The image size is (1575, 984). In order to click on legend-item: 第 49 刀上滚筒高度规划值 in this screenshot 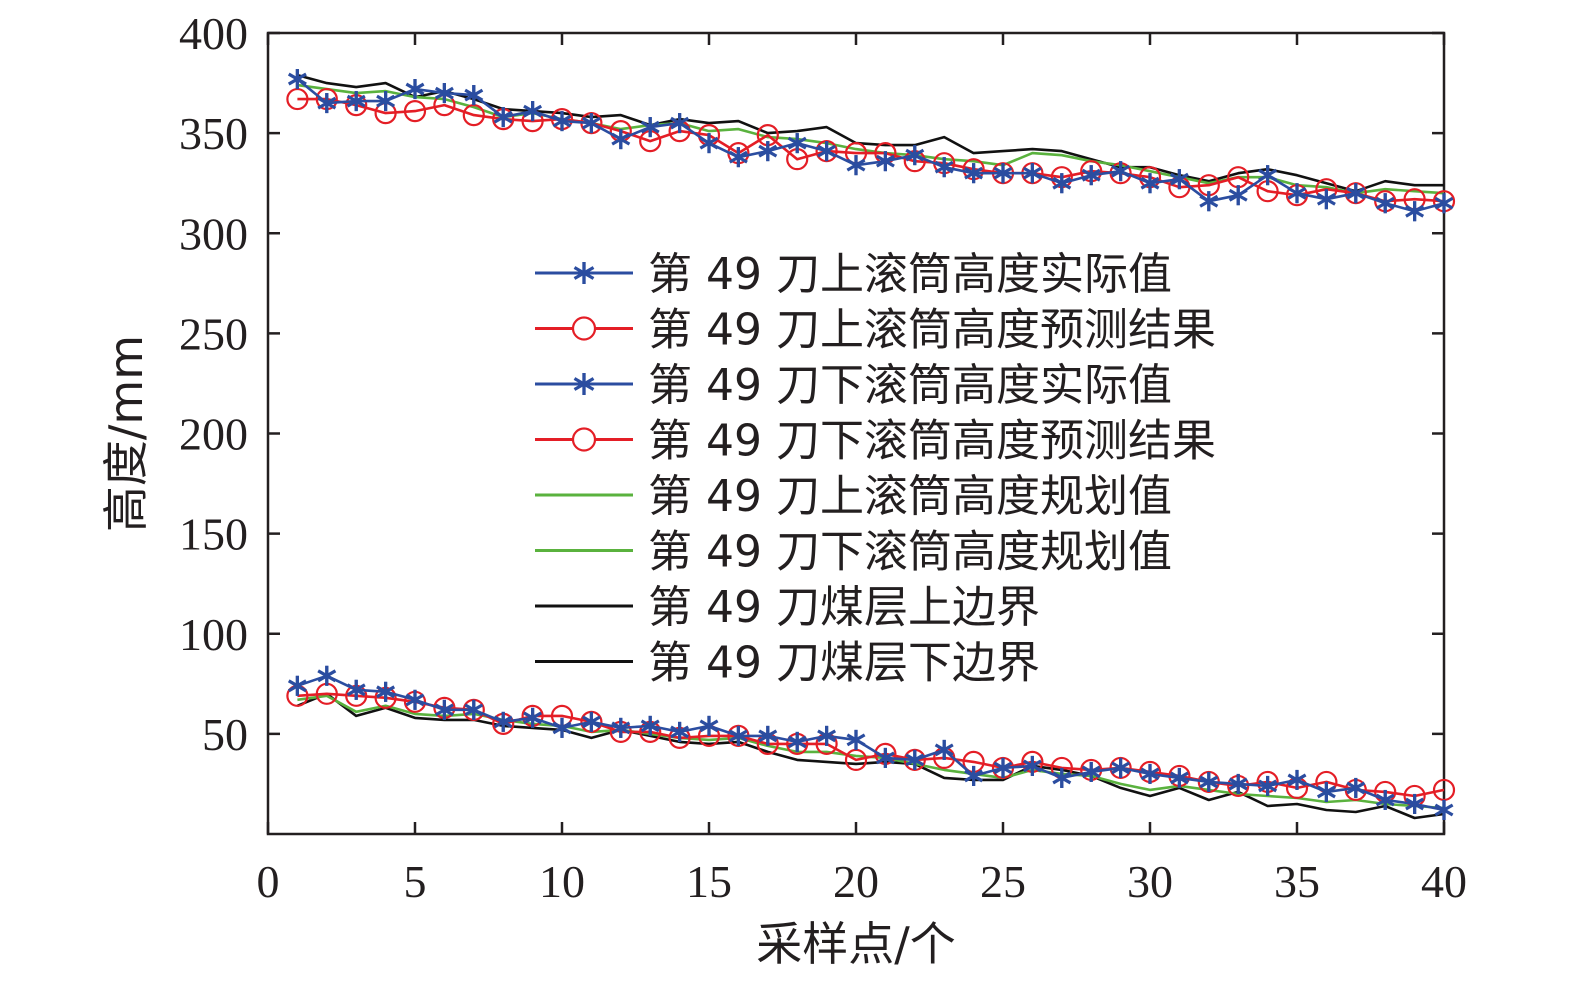, I will do `click(853, 496)`.